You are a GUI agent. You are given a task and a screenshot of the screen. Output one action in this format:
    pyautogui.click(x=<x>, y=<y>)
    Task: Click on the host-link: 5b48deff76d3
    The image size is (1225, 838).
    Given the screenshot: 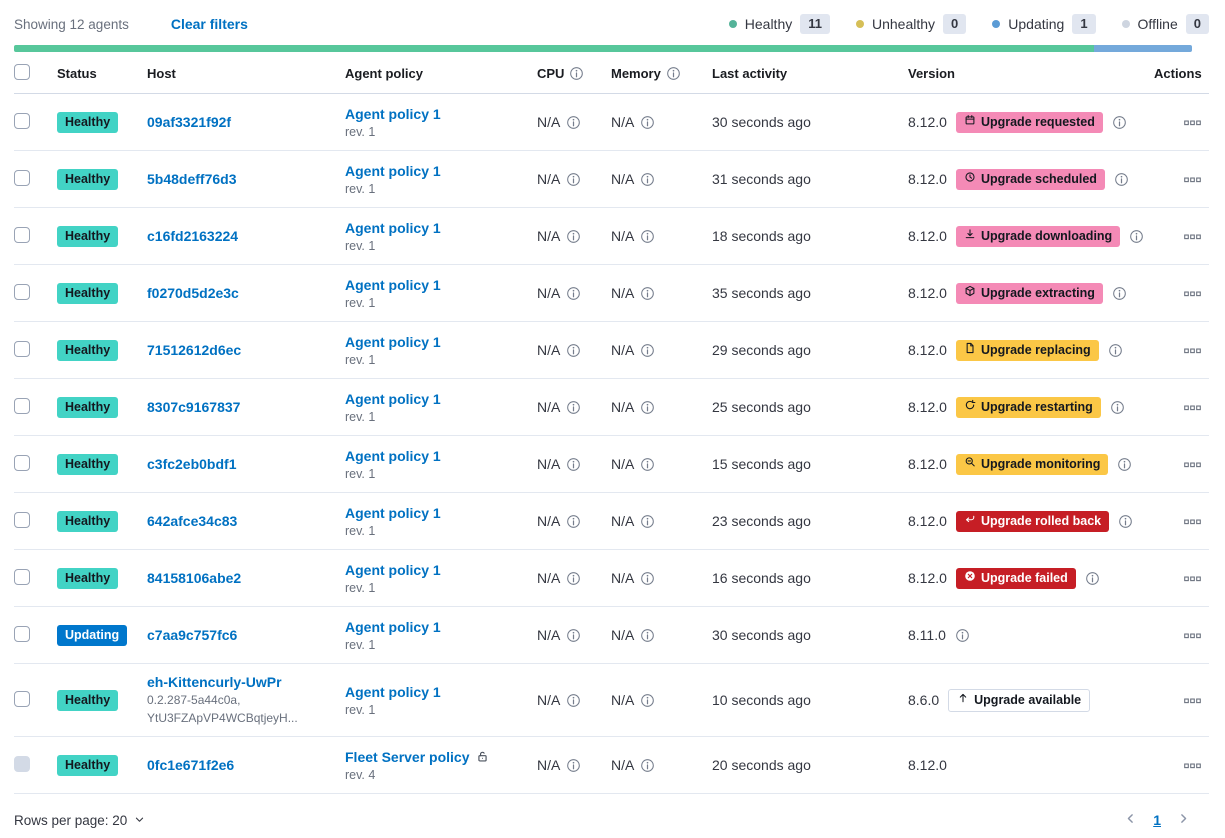 What is the action you would take?
    pyautogui.click(x=192, y=179)
    